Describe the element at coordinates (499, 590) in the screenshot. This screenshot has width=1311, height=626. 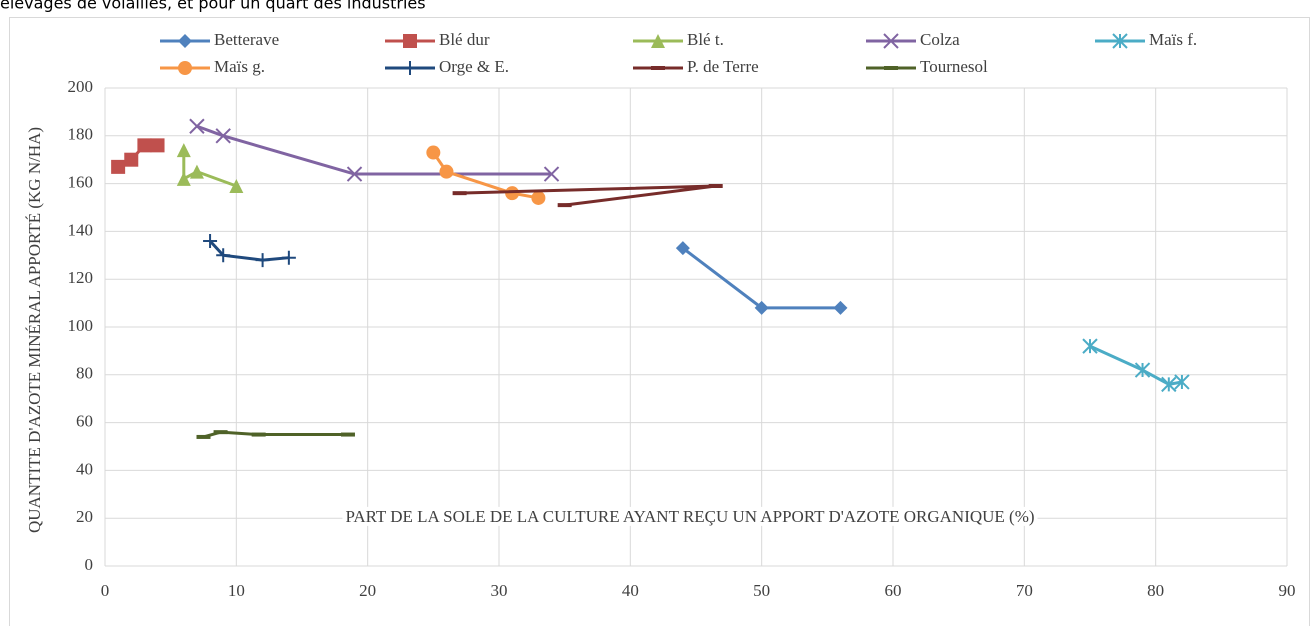
I see `x-tick-label: 30` at that location.